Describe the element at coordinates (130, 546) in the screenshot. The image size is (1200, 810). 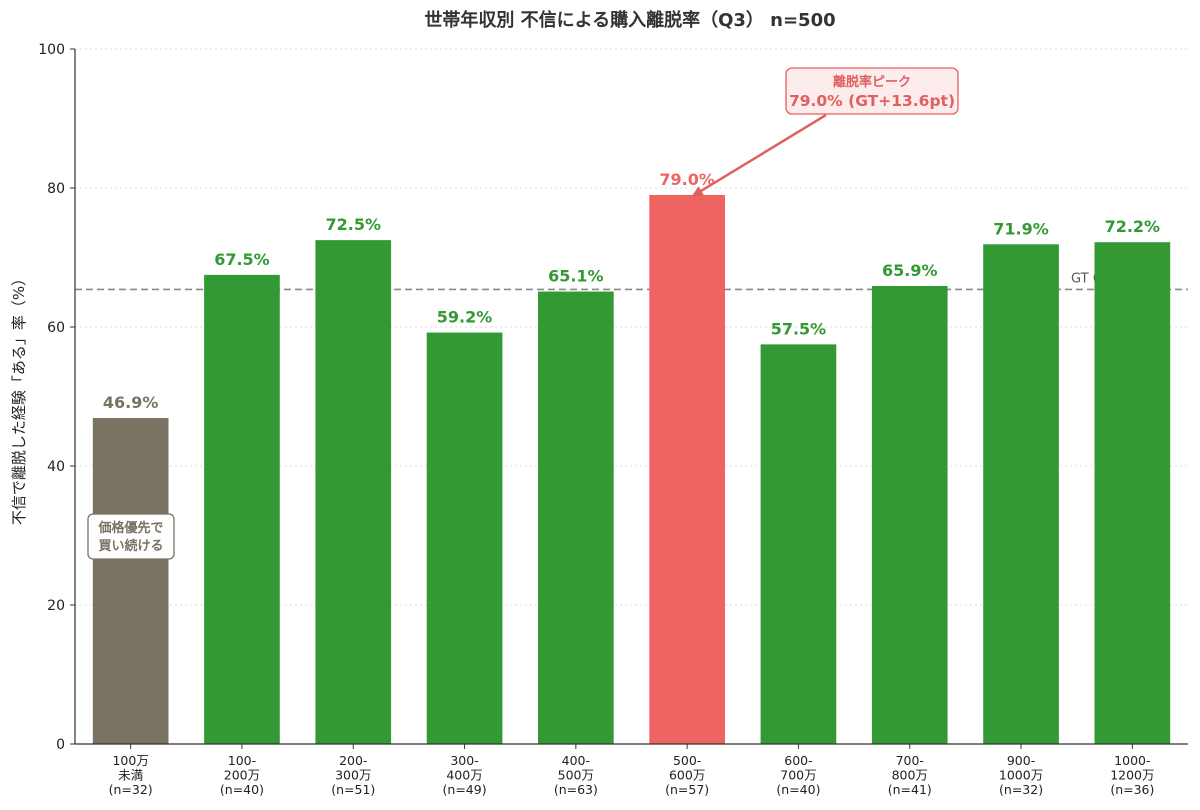
I see `annotation-text: 買い続ける` at that location.